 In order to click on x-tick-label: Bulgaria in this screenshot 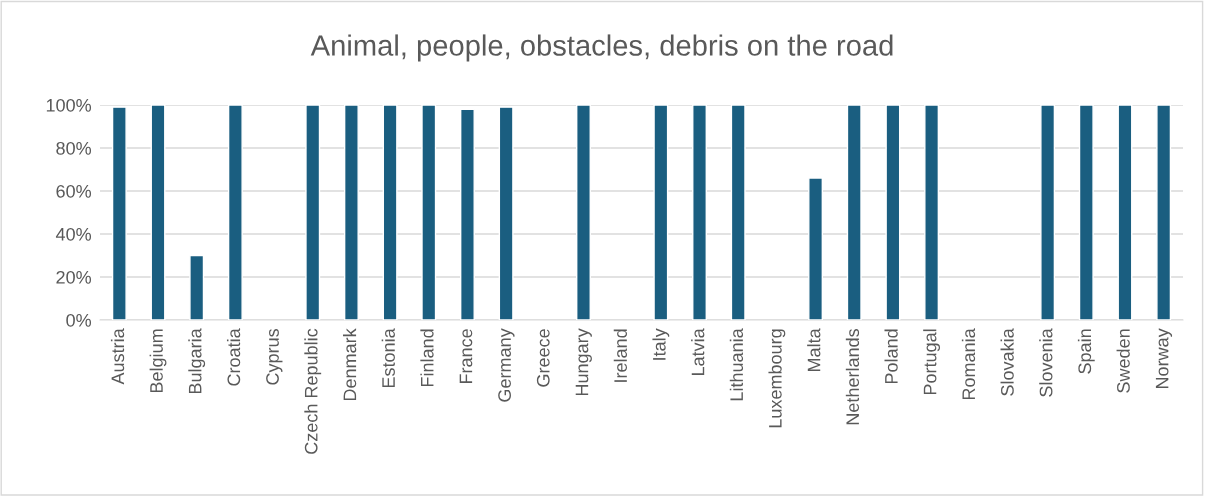, I will do `click(197, 361)`.